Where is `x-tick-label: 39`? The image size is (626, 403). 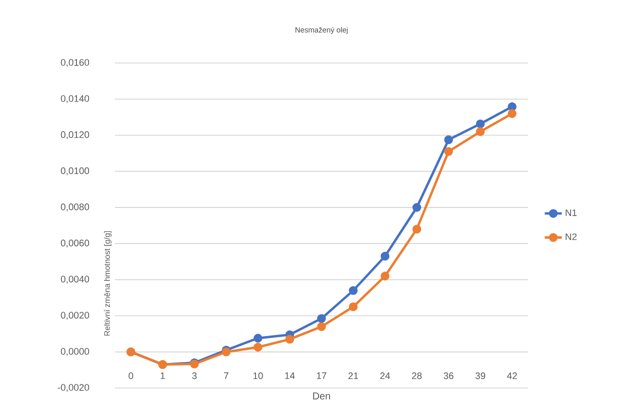 x-tick-label: 39 is located at coordinates (480, 376).